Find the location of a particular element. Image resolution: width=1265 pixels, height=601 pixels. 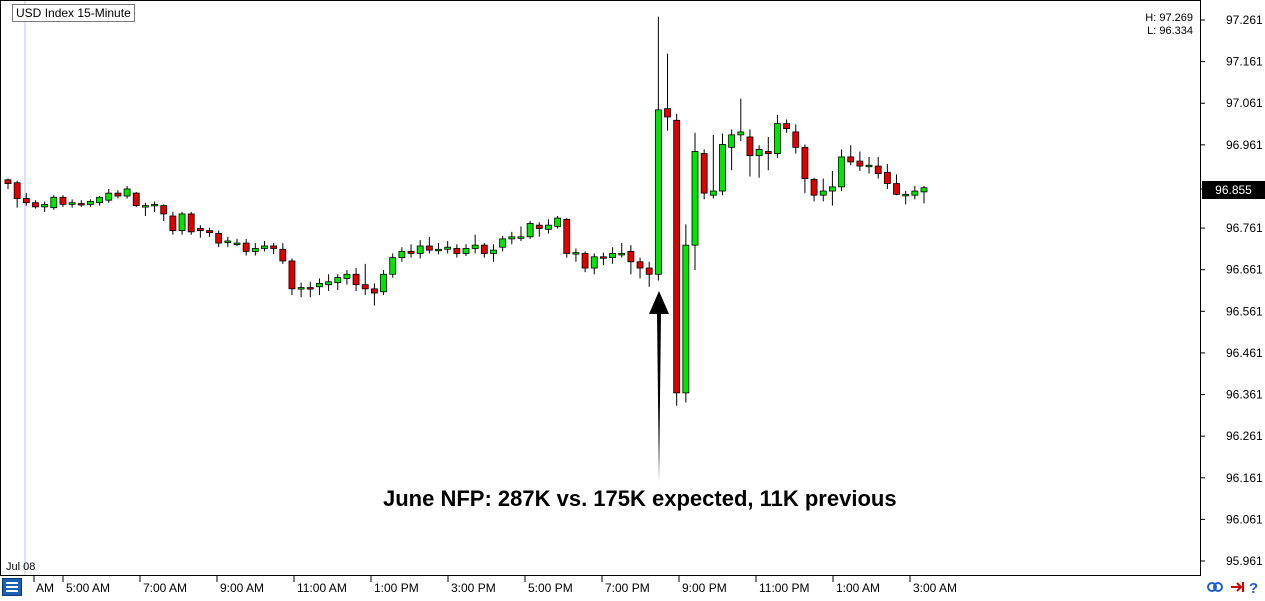

price-tick-label: 96.461 is located at coordinates (1244, 353).